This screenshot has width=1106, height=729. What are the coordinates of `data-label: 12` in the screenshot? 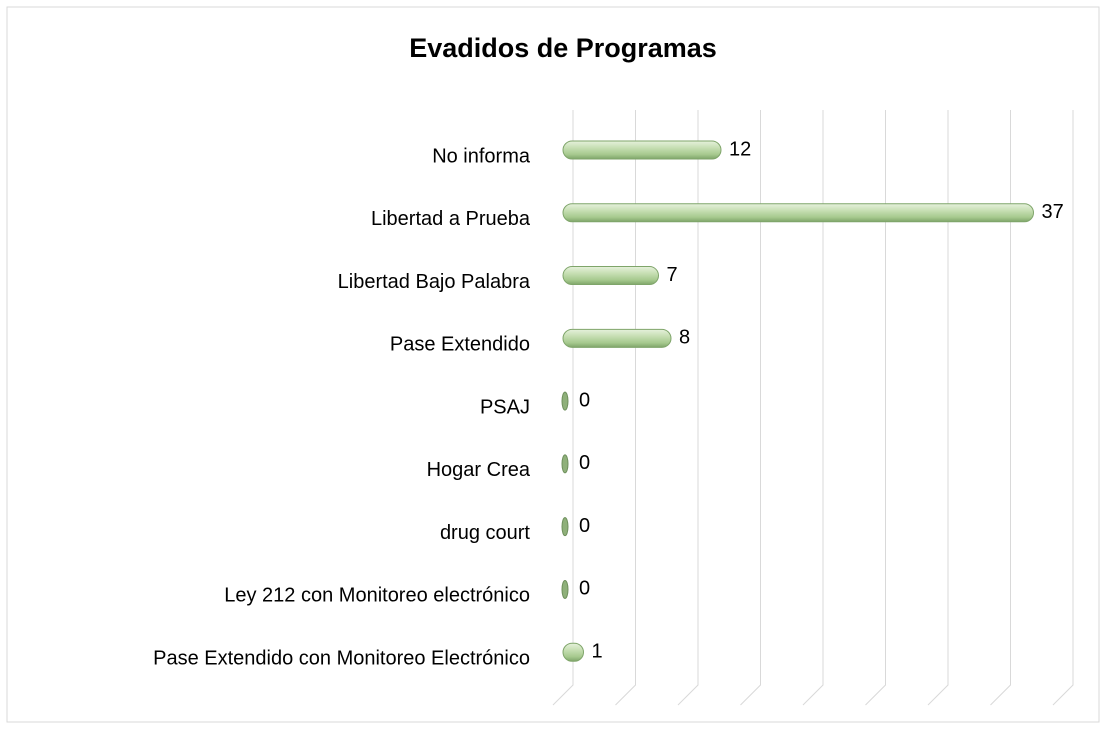 It's located at (740, 149).